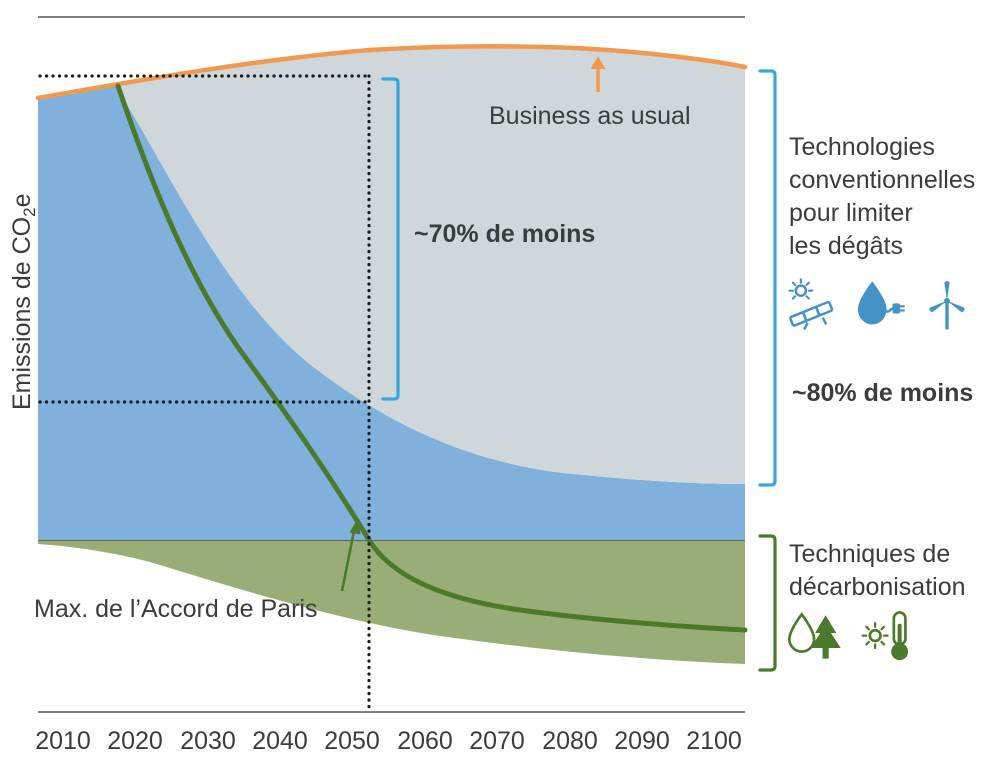  I want to click on x-tick-2080: 2080, so click(570, 741).